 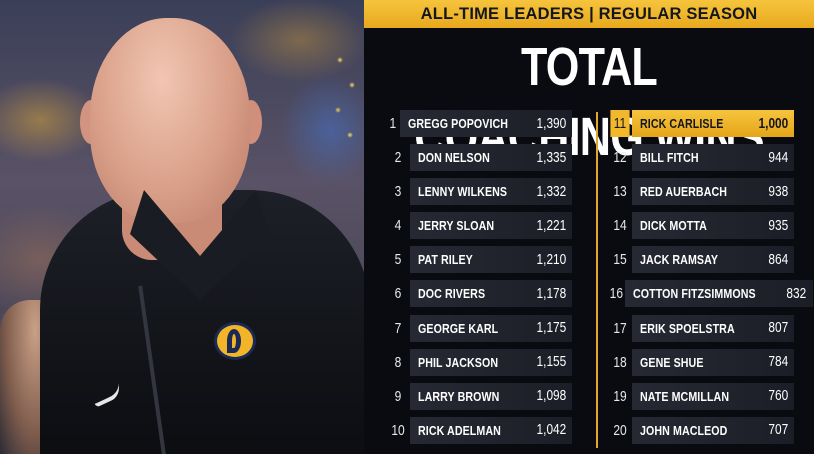 What do you see at coordinates (620, 396) in the screenshot?
I see `rank-number: 19` at bounding box center [620, 396].